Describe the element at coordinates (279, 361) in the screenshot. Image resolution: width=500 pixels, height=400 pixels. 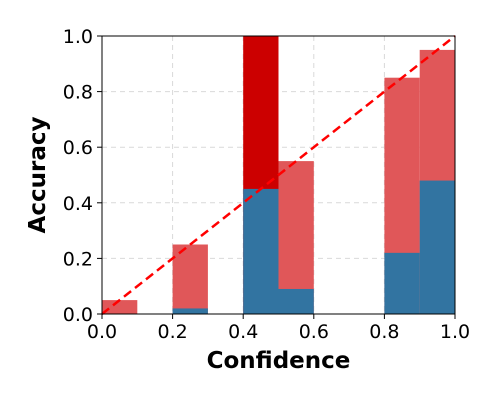
I see `x-axis-label: Confidence` at that location.